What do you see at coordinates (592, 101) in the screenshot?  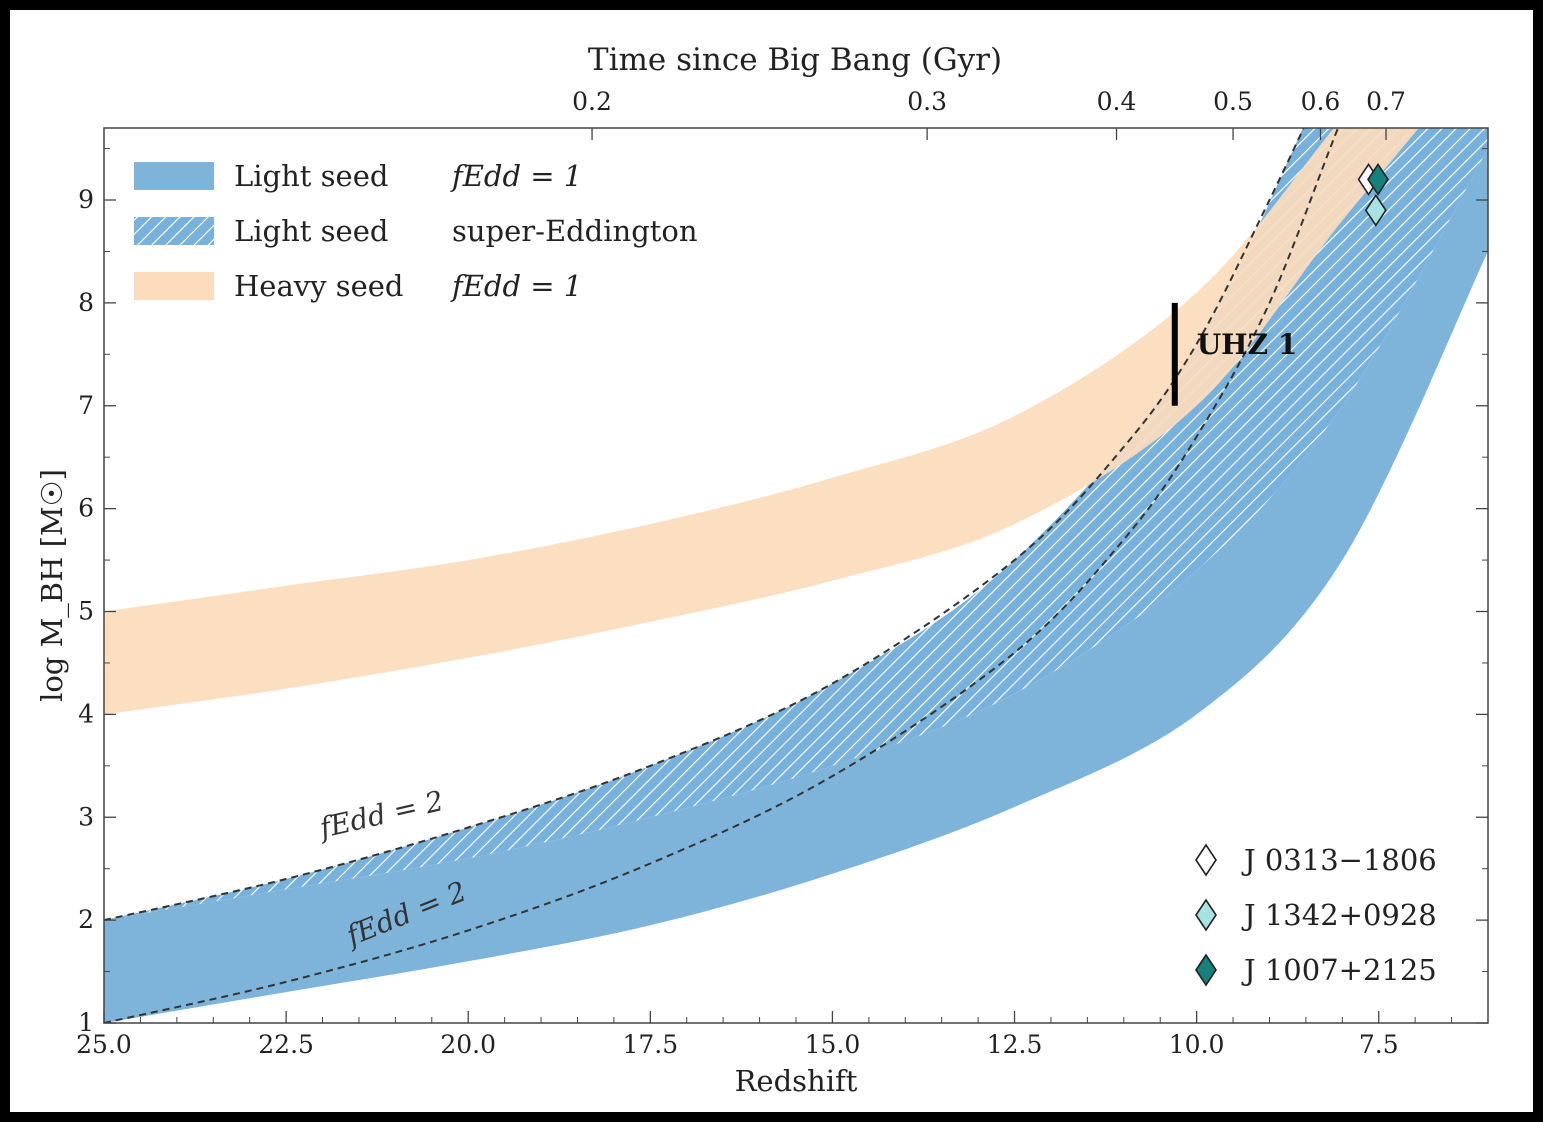 I see `top-tick-label: 0.2` at bounding box center [592, 101].